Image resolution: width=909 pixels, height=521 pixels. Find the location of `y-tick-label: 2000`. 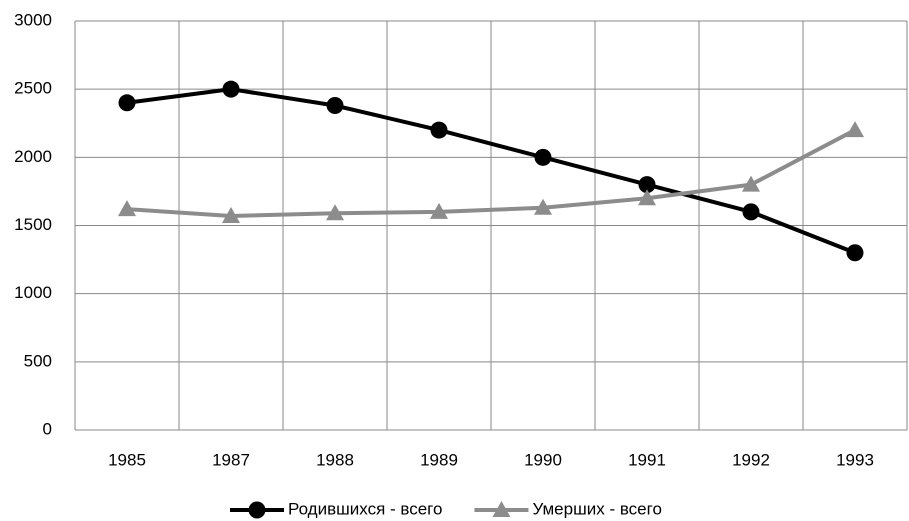

y-tick-label: 2000 is located at coordinates (33, 156).